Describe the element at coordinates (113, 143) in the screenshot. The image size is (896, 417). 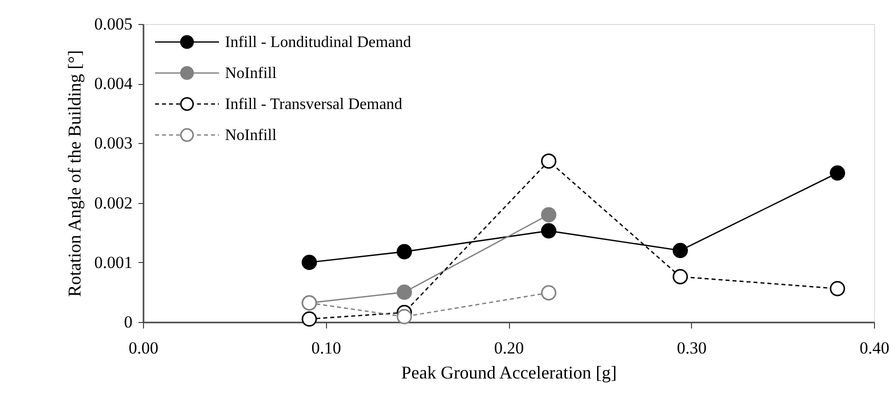
I see `y-tick-label: 0.003` at that location.